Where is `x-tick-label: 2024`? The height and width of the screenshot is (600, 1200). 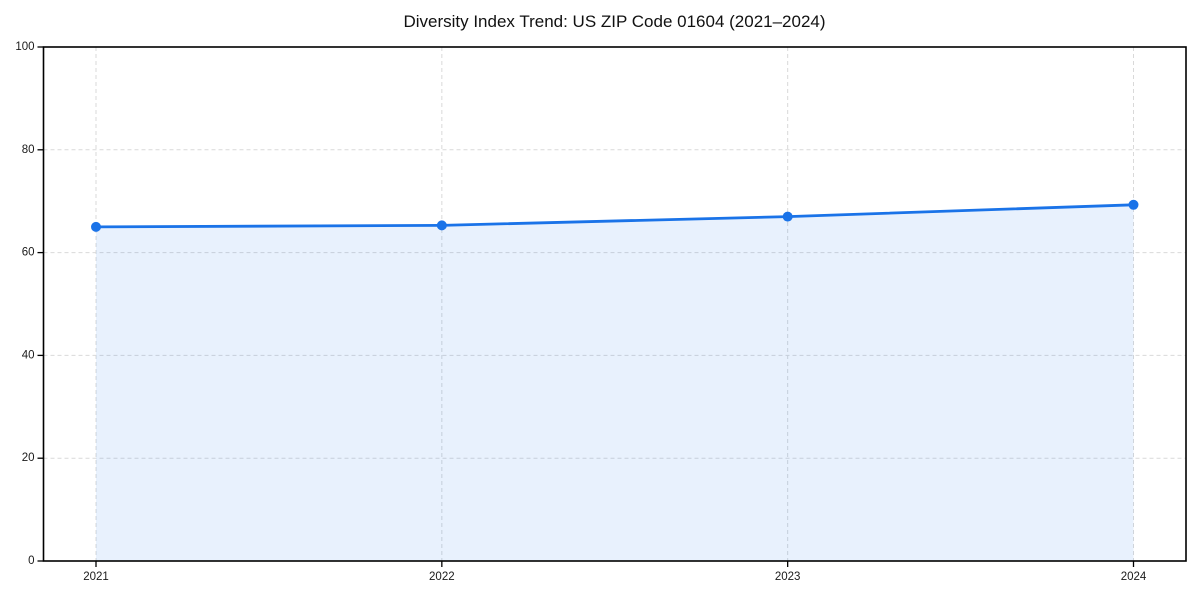
x-tick-label: 2024 is located at coordinates (1134, 577).